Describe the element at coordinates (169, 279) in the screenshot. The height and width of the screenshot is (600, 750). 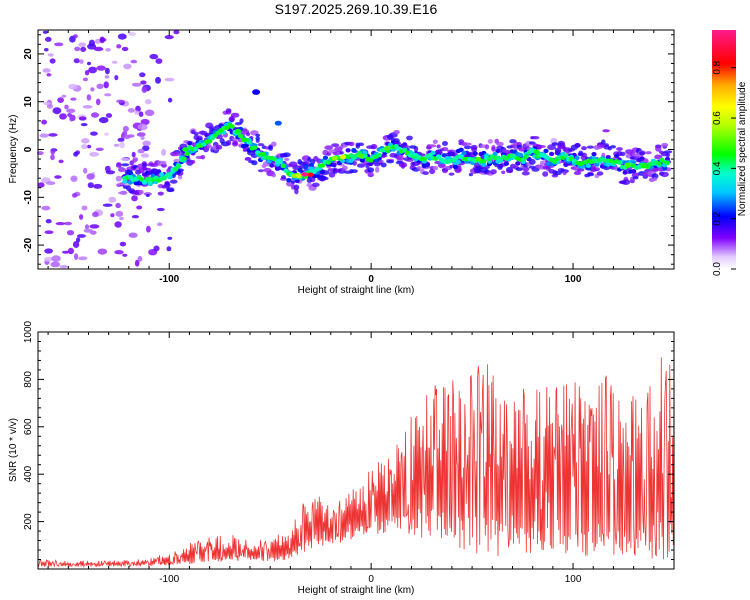
I see `x-tick-label: -100` at that location.